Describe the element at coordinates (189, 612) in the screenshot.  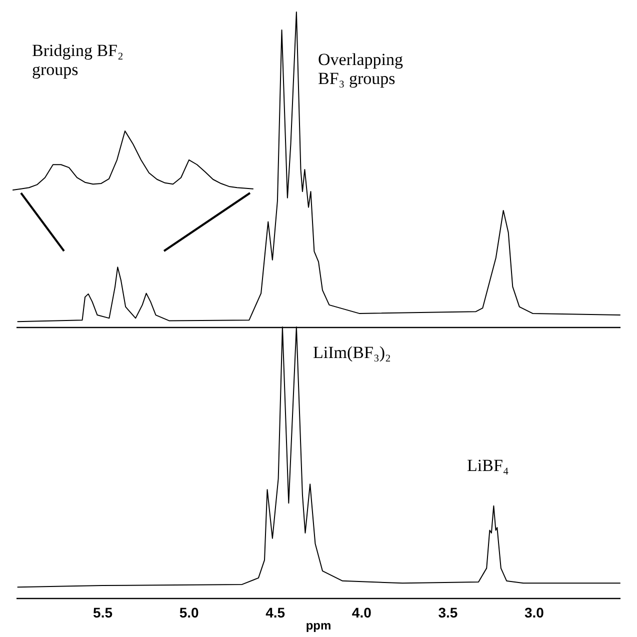
I see `x-tick-label: 5.0` at that location.